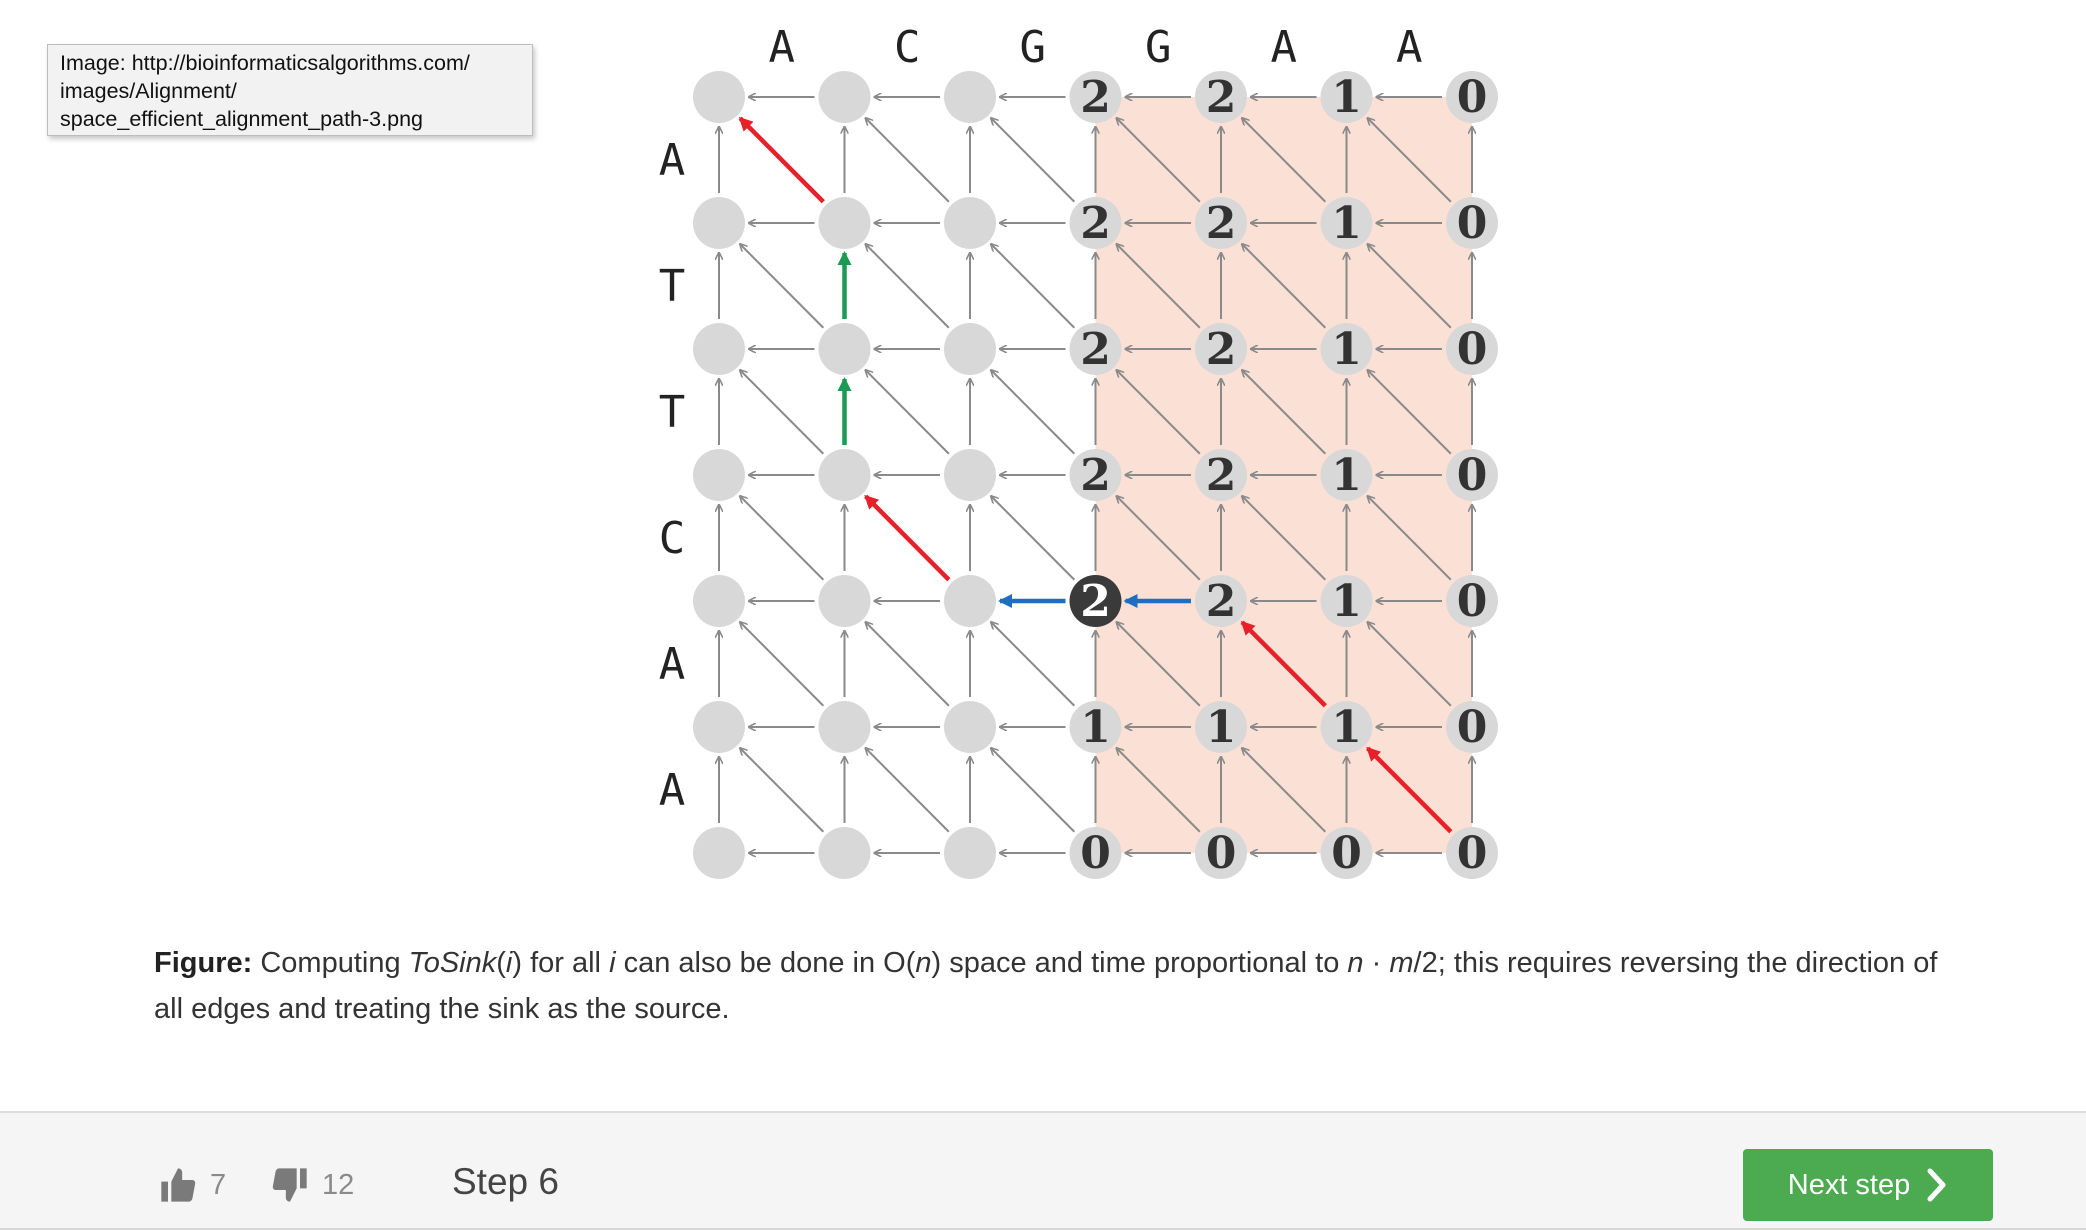 The image size is (2086, 1230). What do you see at coordinates (178, 1185) in the screenshot?
I see `thumbs-up-icon` at bounding box center [178, 1185].